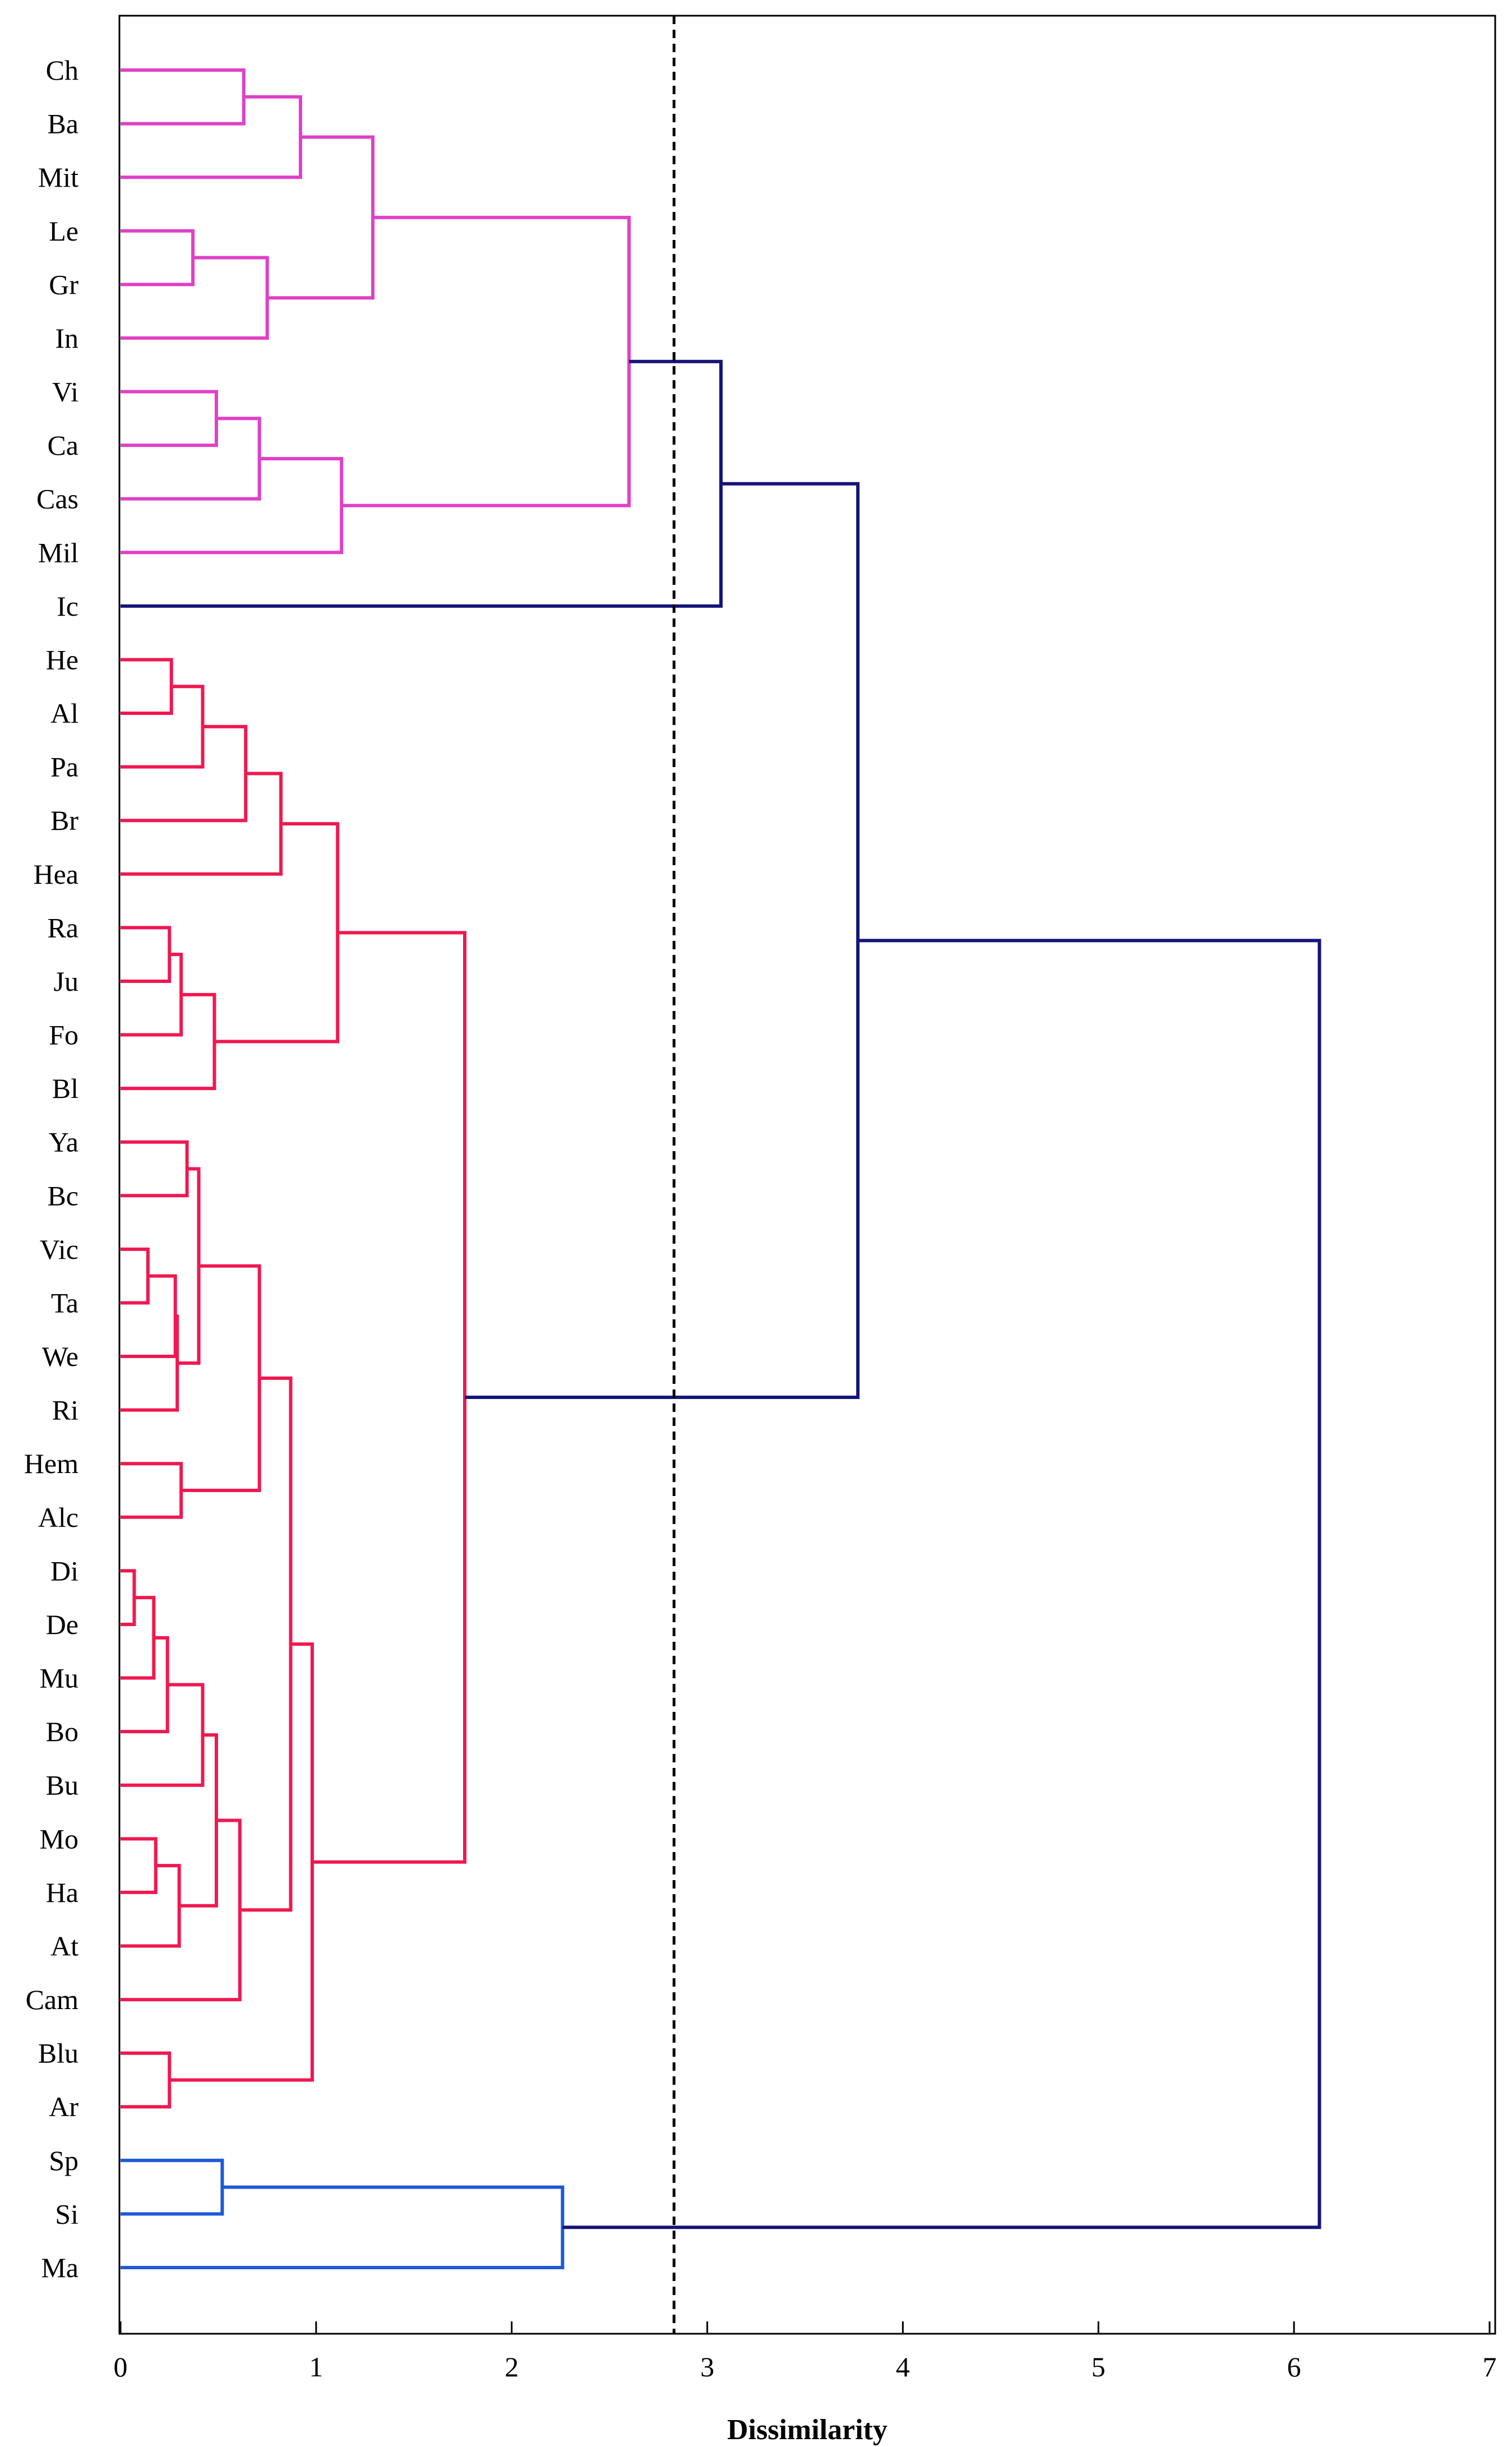  Describe the element at coordinates (66, 981) in the screenshot. I see `leaf-label: Ju` at that location.